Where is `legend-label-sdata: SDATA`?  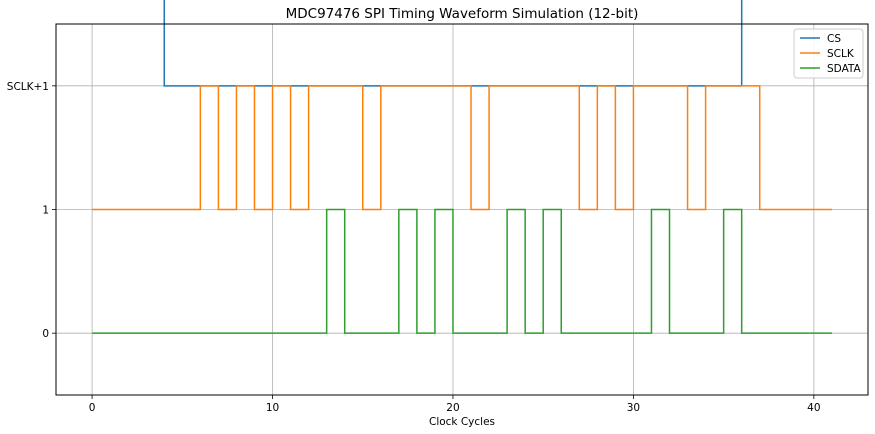
legend-label-sdata: SDATA is located at coordinates (844, 69).